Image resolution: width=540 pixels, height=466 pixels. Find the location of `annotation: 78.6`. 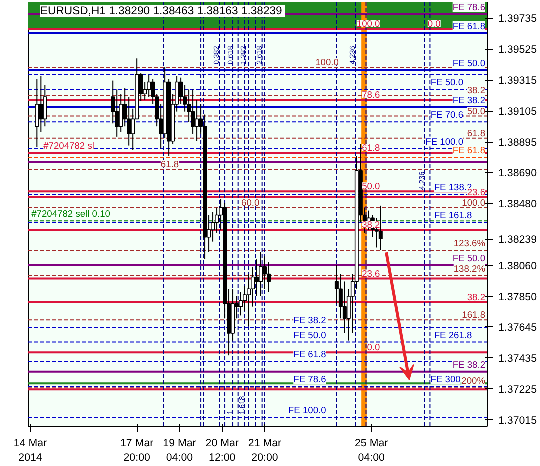

annotation: 78.6 is located at coordinates (371, 95).